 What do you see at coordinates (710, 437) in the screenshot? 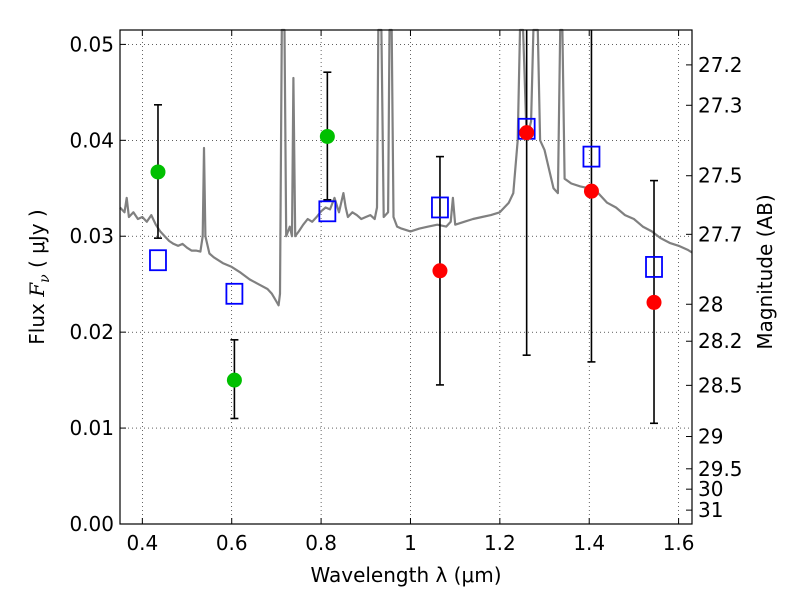
I see `right-tick-label: 29` at bounding box center [710, 437].